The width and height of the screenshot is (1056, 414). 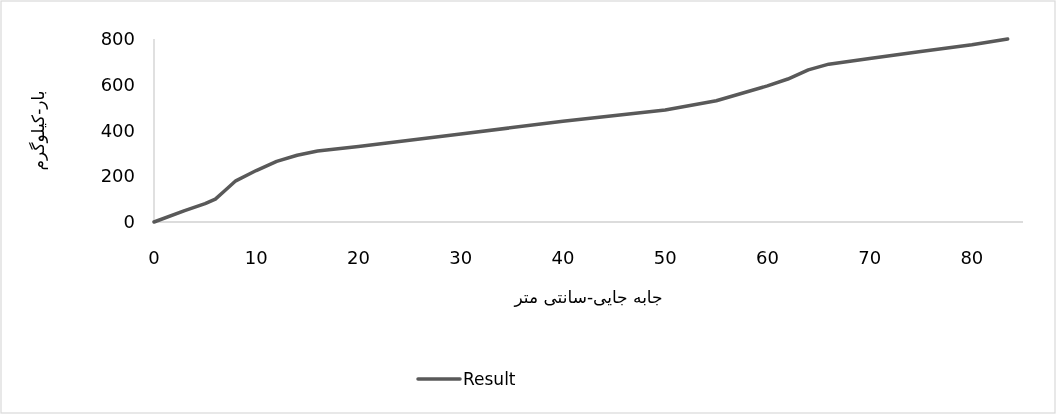 What do you see at coordinates (972, 257) in the screenshot?
I see `x-tick-label: 80` at bounding box center [972, 257].